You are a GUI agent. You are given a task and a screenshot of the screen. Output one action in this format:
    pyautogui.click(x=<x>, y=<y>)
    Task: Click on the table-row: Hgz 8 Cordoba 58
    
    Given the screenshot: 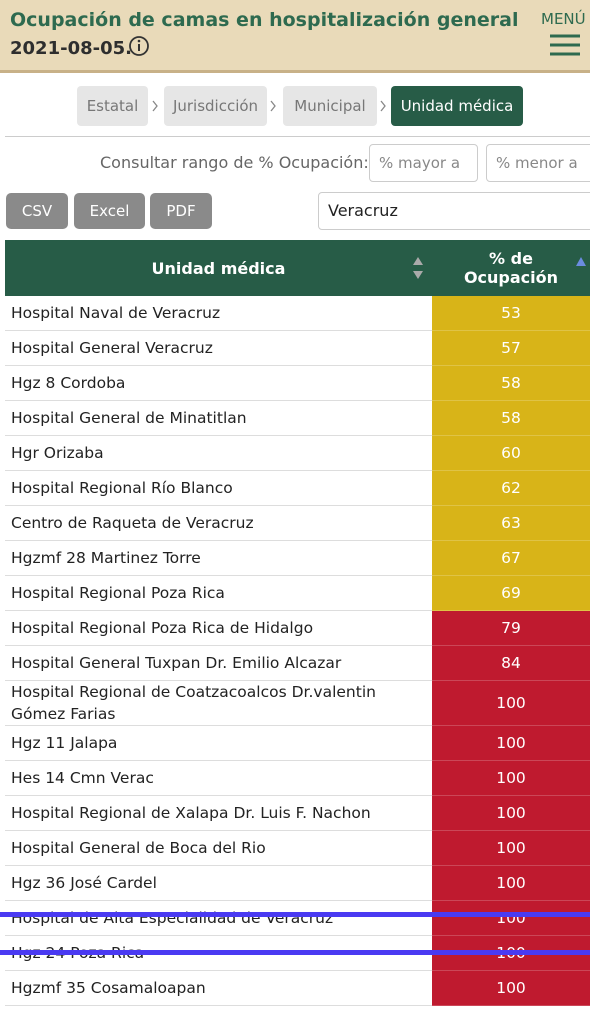 What is the action you would take?
    pyautogui.click(x=297, y=383)
    